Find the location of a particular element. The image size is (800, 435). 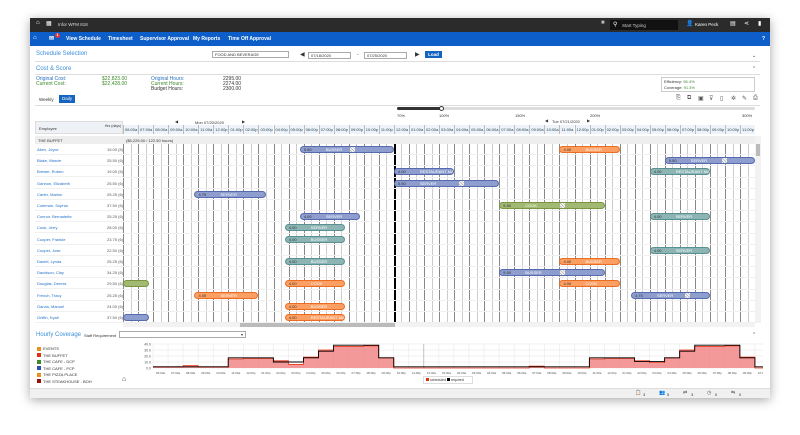

employee-name: Cooper, Frankie is located at coordinates (51, 239).